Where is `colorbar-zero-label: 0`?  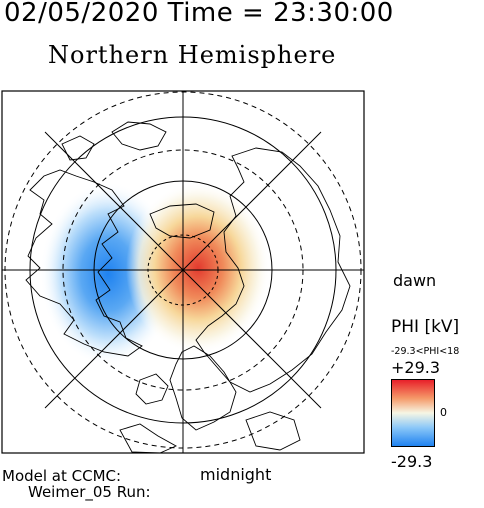
colorbar-zero-label: 0 is located at coordinates (443, 412).